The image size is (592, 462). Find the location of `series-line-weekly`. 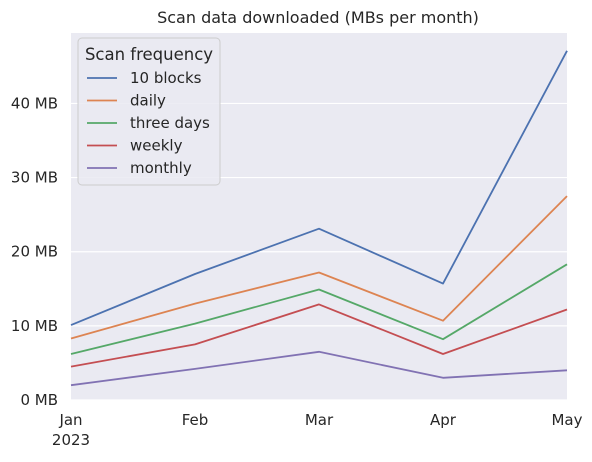

series-line-weekly is located at coordinates (319, 335).